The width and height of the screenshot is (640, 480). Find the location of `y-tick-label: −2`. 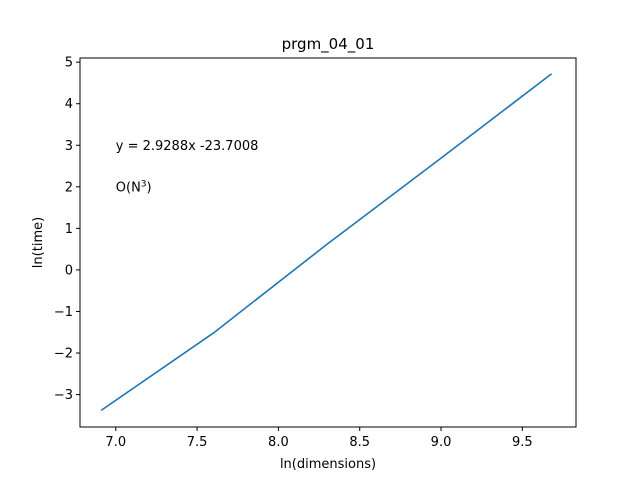

y-tick-label: −2 is located at coordinates (63, 354).